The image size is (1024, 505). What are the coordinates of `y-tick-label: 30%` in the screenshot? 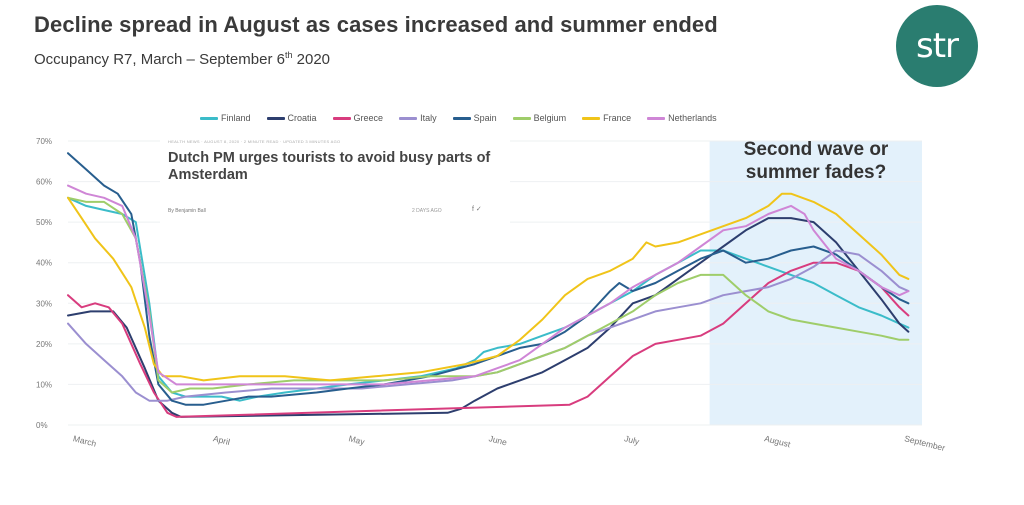 It's located at (44, 303).